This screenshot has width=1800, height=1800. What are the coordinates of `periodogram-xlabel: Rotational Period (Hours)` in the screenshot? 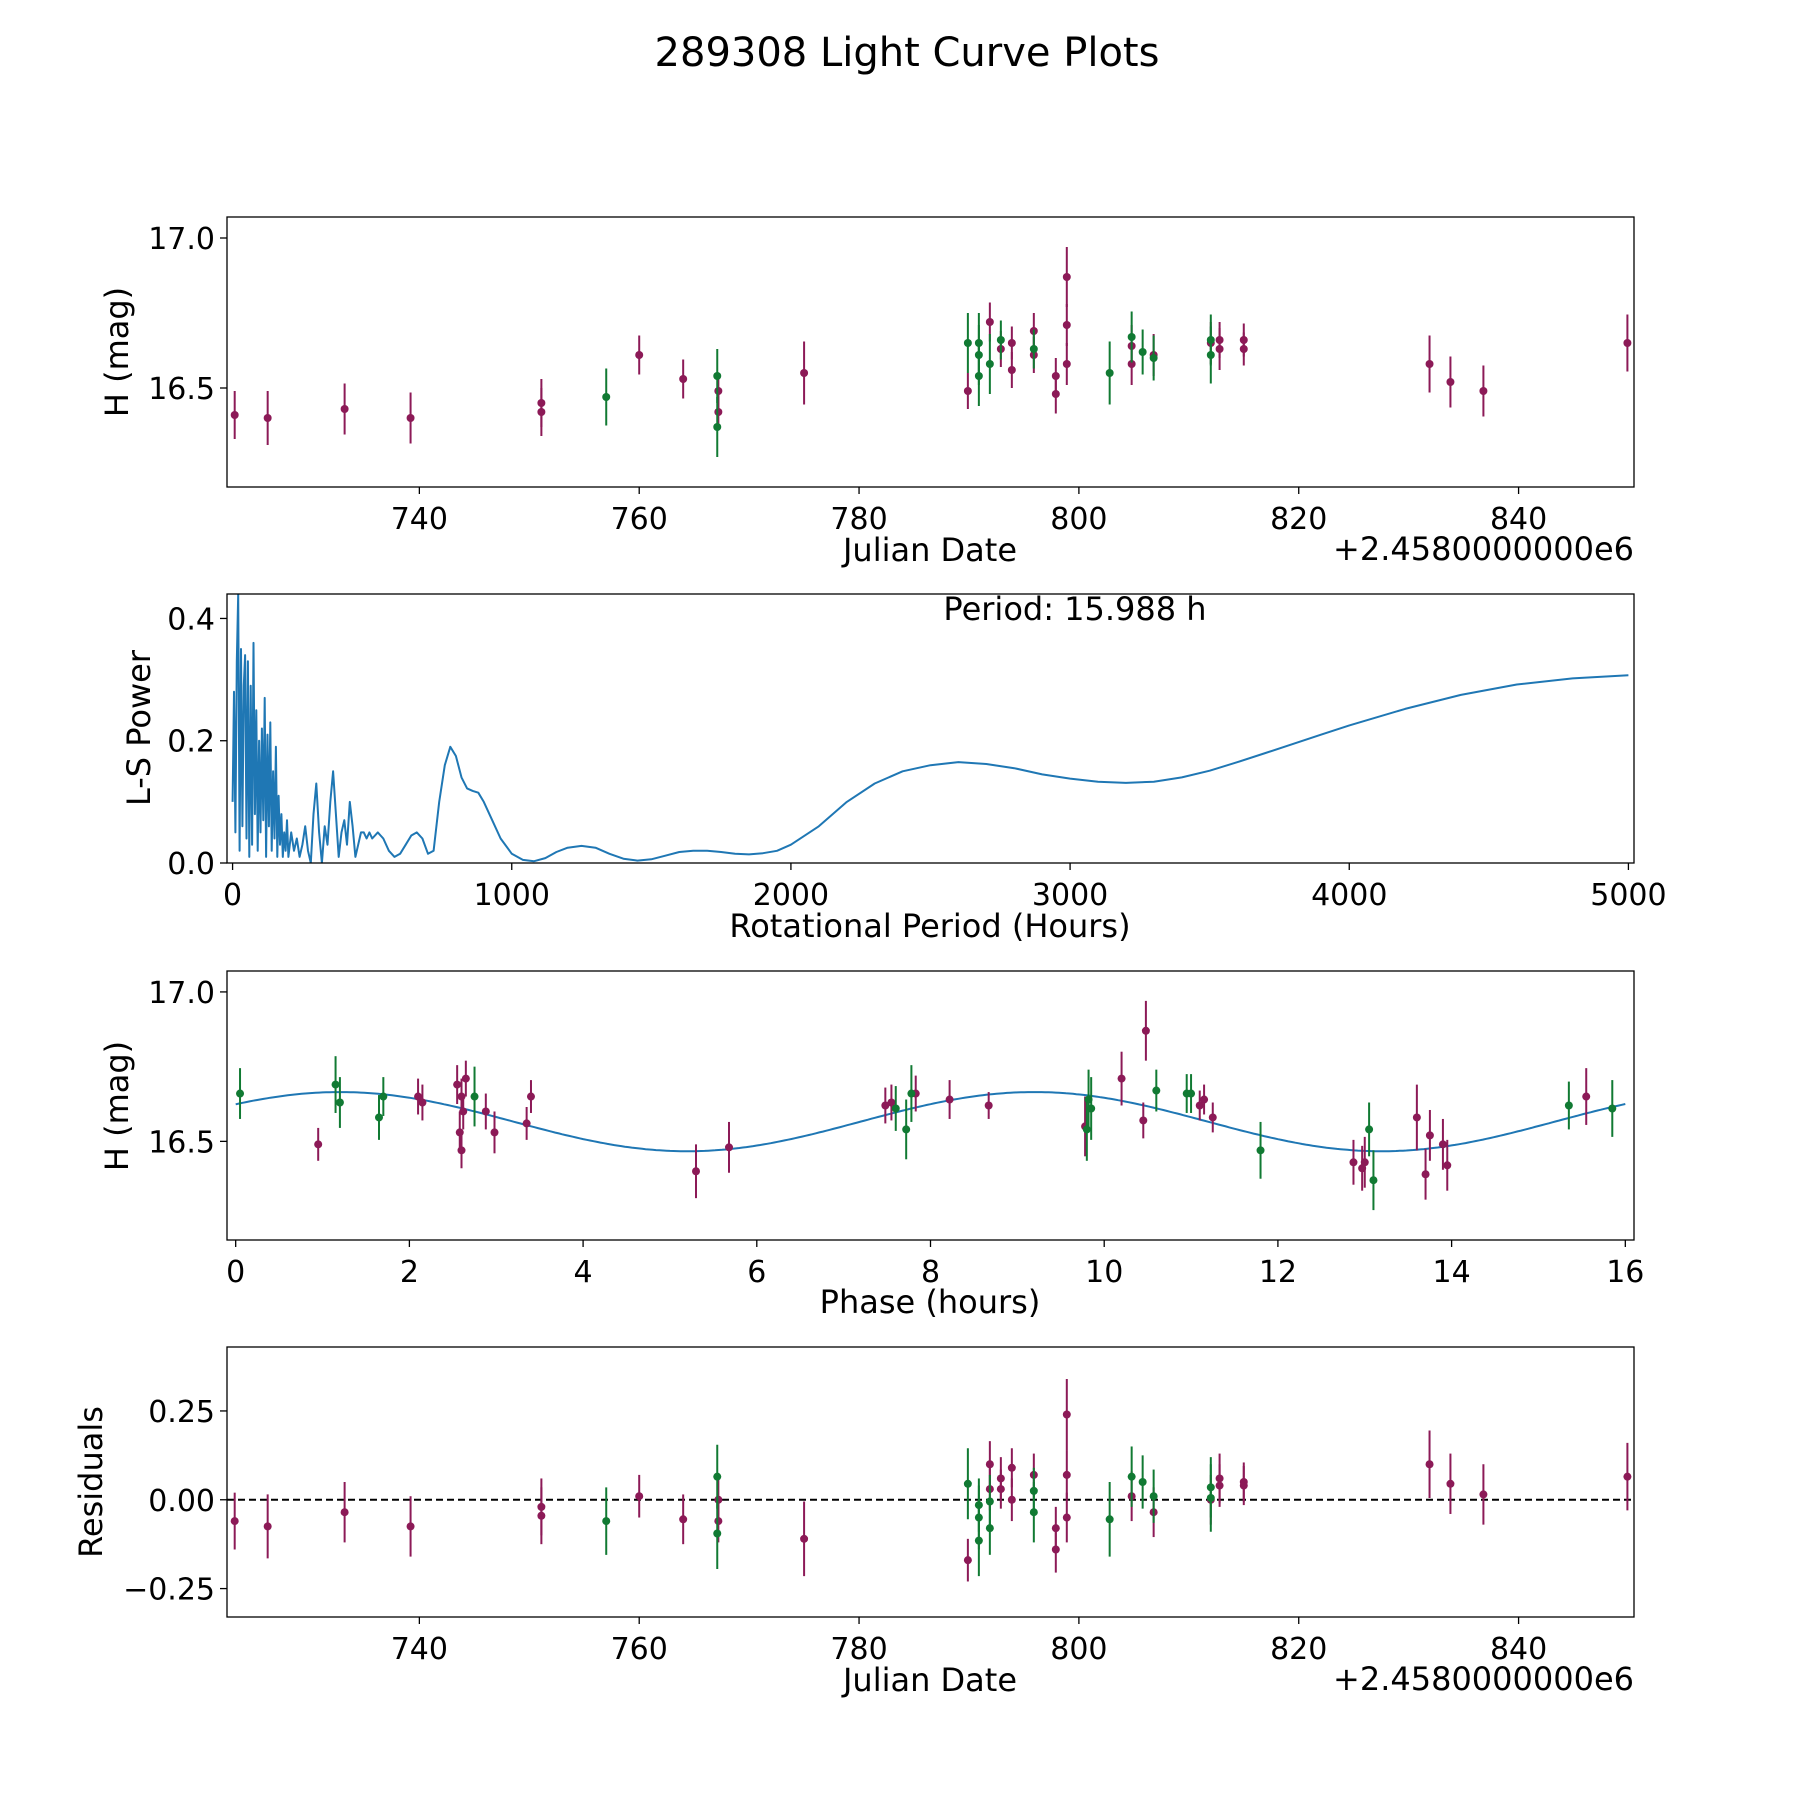 It's located at (929, 926).